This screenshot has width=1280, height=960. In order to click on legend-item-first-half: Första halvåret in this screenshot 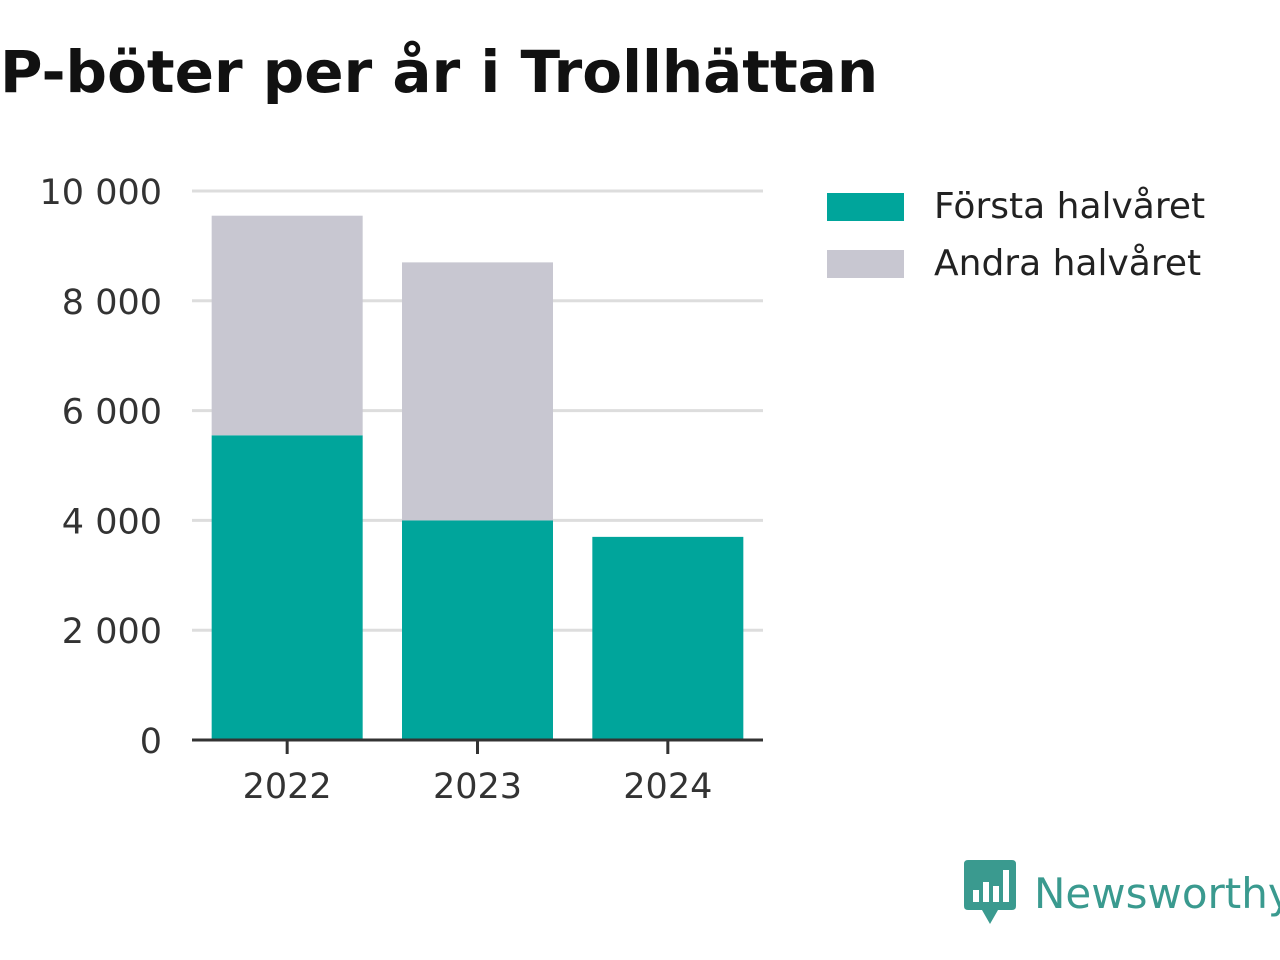, I will do `click(1016, 206)`.